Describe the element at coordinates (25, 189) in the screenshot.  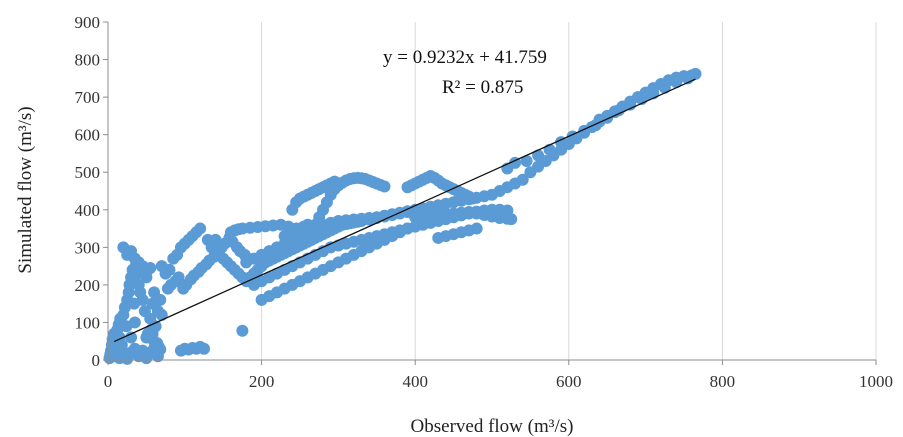
I see `y-axis-title: Simulated flow (m³/s)` at that location.